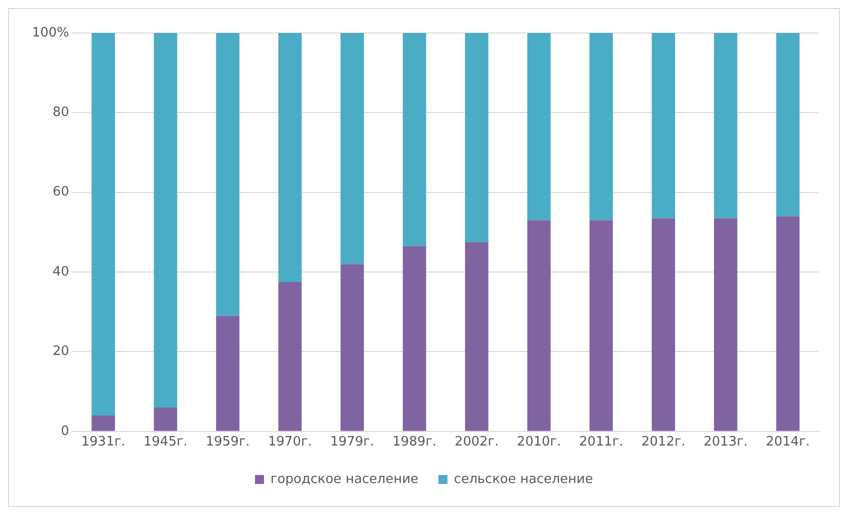  I want to click on x-tick-label: 1945г., so click(165, 442).